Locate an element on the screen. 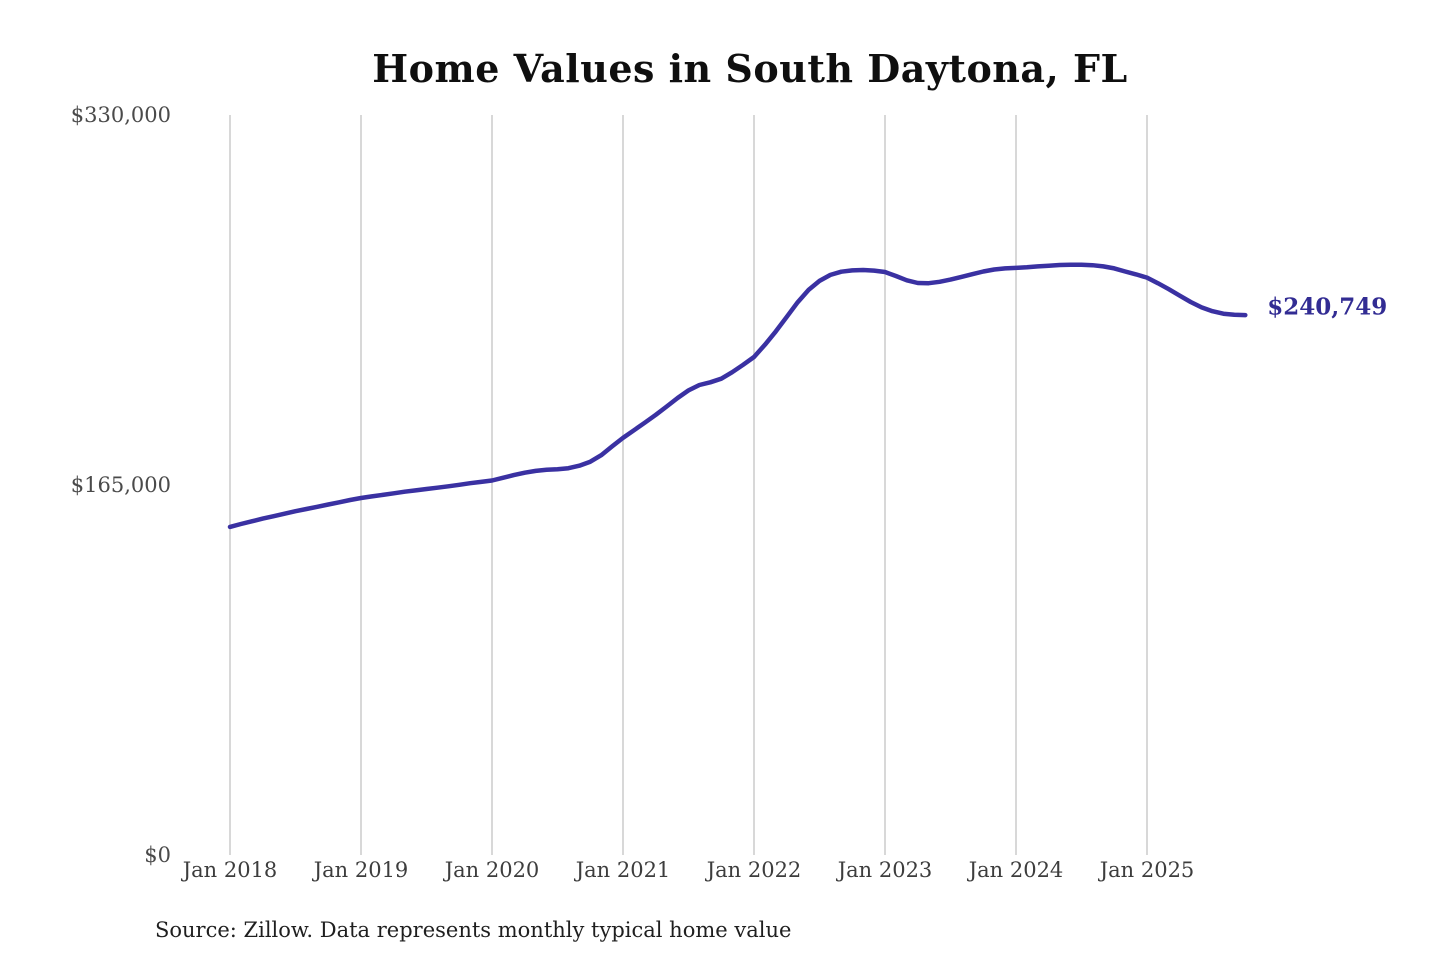 Image resolution: width=1440 pixels, height=960 pixels. x-axis-tick-label: Jan 2018 is located at coordinates (230, 870).